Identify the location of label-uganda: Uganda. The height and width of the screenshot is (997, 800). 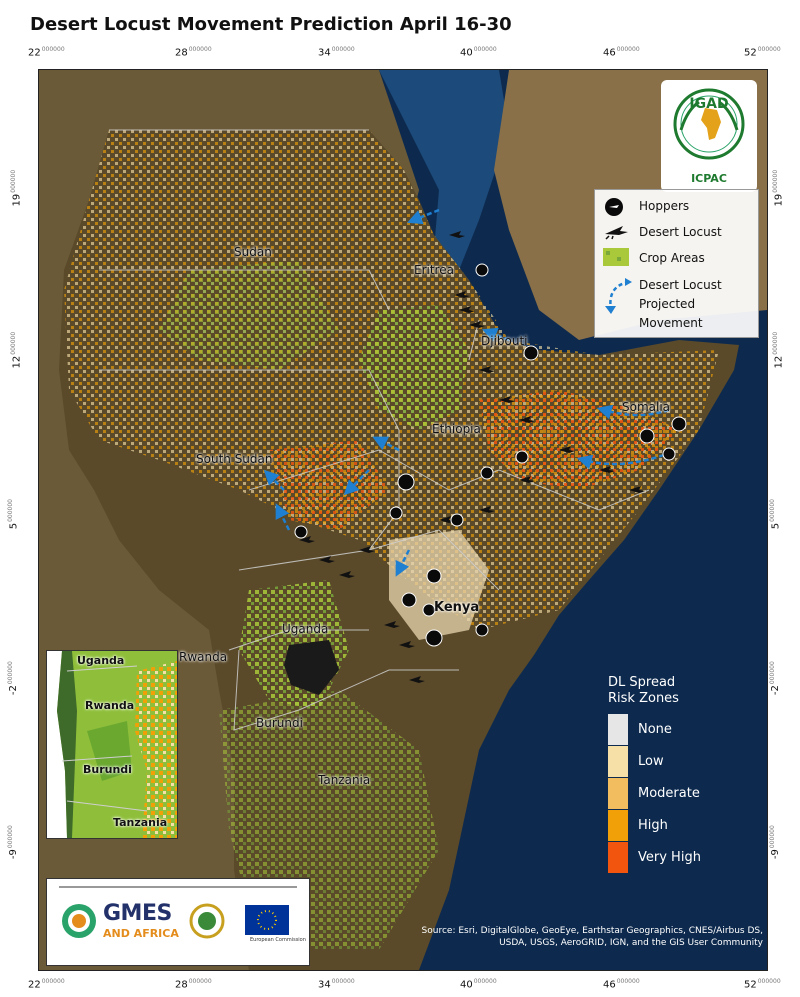
(305, 629).